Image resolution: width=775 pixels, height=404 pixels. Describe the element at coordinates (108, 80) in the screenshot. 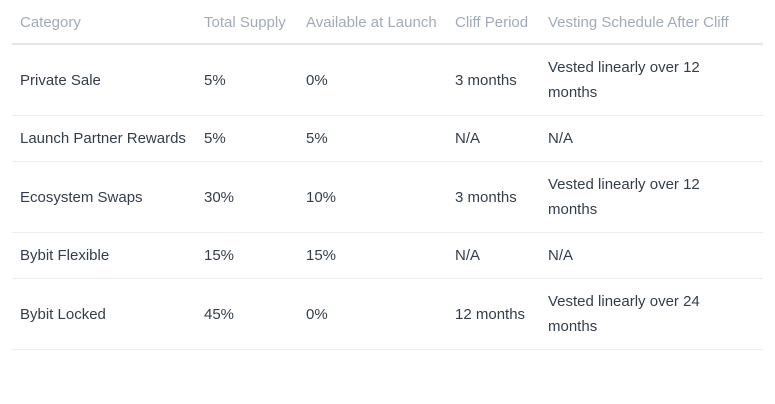

I see `cell-category: Private Sale` at that location.